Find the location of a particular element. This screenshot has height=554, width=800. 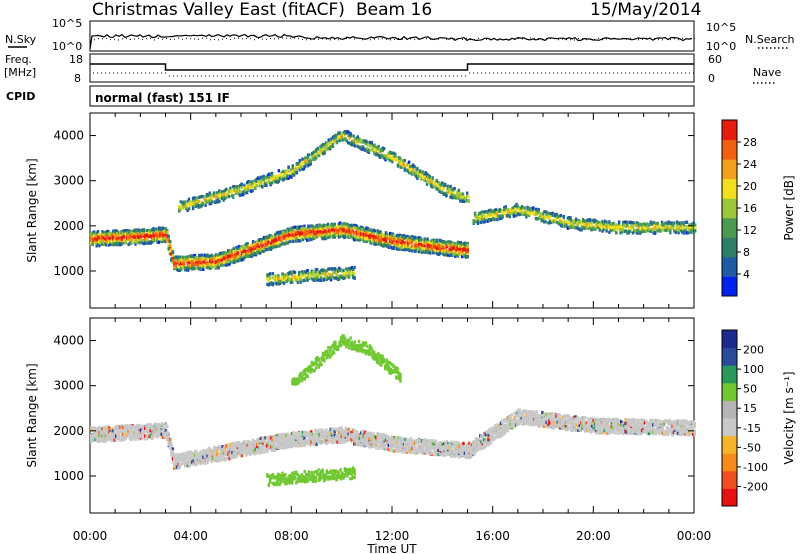

y-tick-label: 3000 is located at coordinates (68, 181).